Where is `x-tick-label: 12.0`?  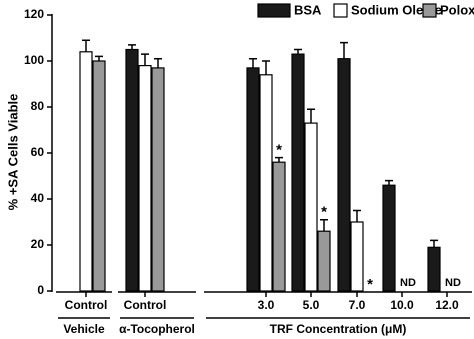
x-tick-label: 12.0 is located at coordinates (447, 305).